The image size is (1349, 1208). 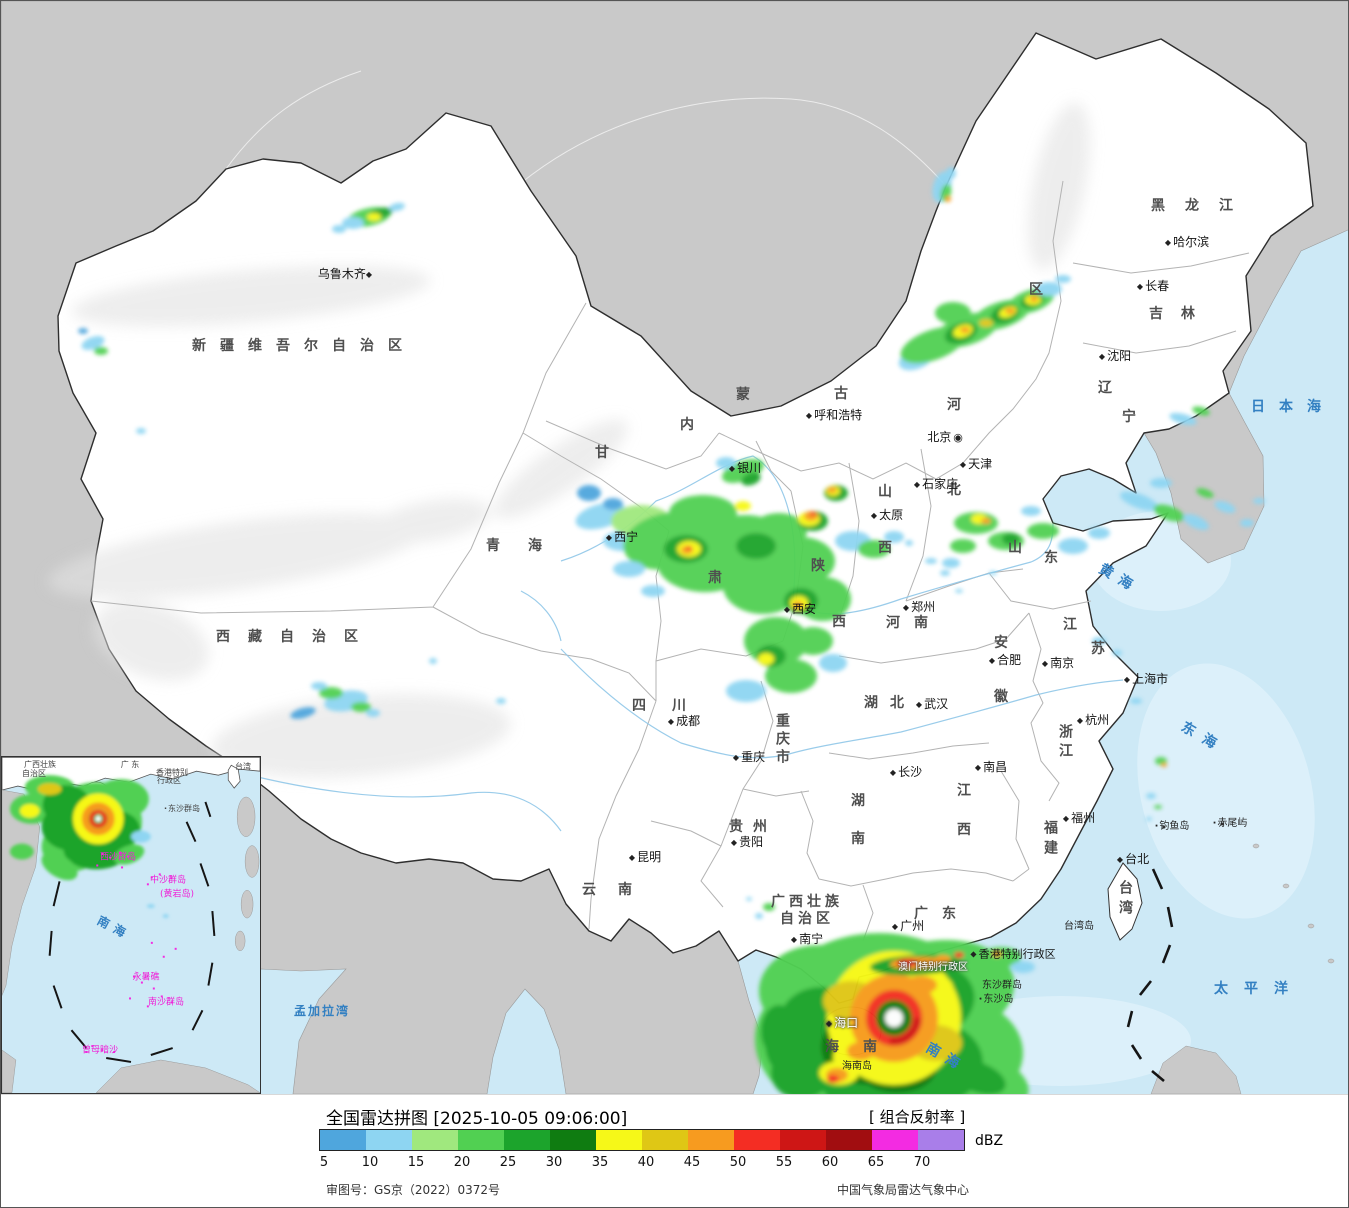 I want to click on colorbar-tick-5: 5, so click(x=324, y=1162).